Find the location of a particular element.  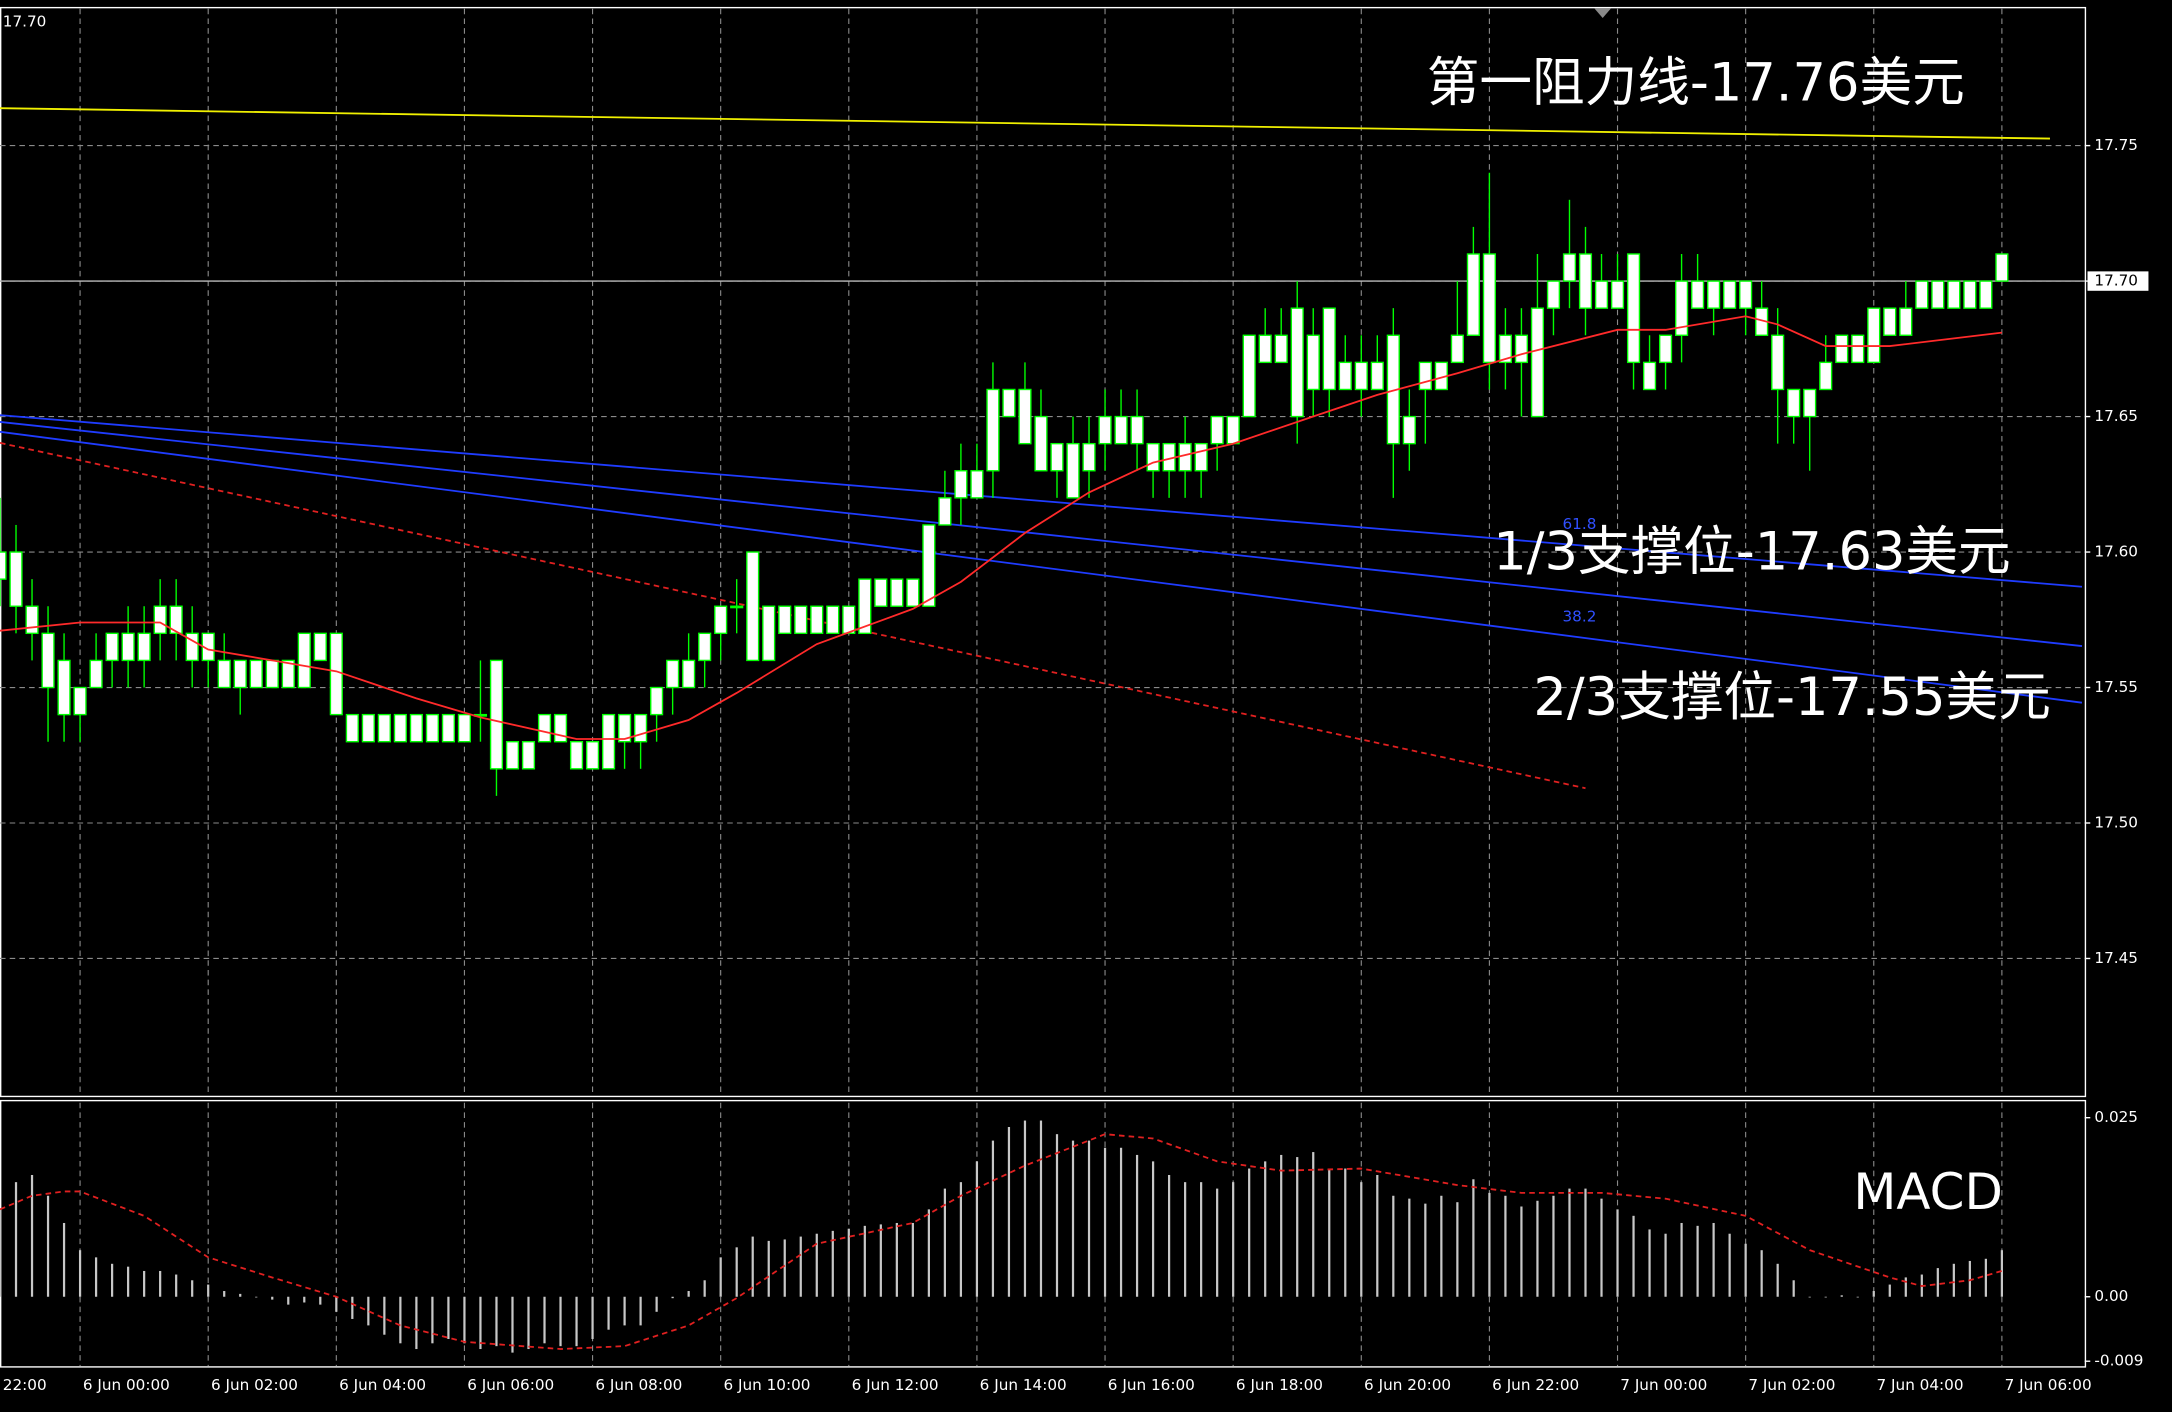

x-tick-label: 6 Jun 08:00 is located at coordinates (638, 1385).